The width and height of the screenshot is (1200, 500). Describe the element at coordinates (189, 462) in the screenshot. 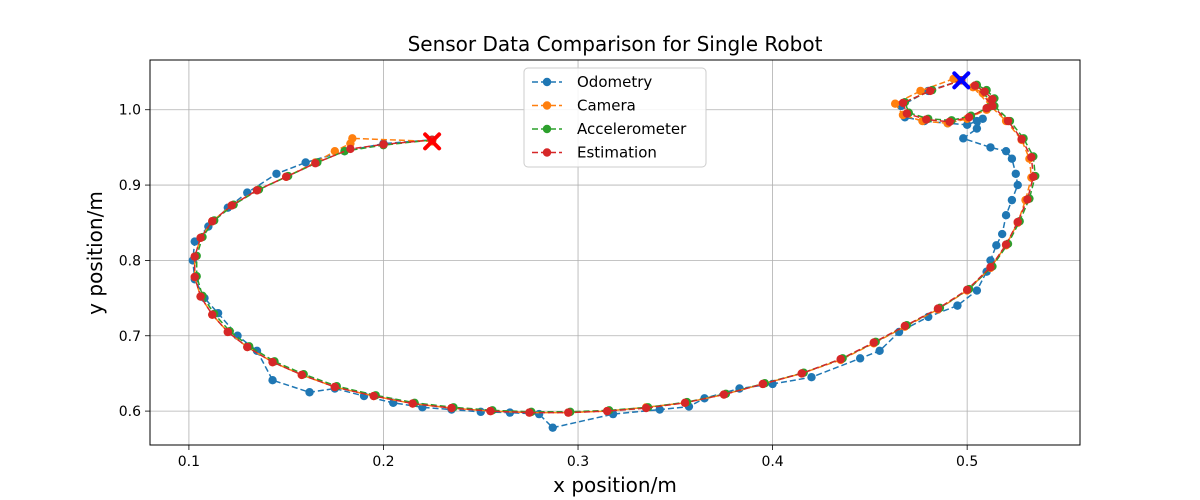

I see `x-tick-label: 0.1` at that location.